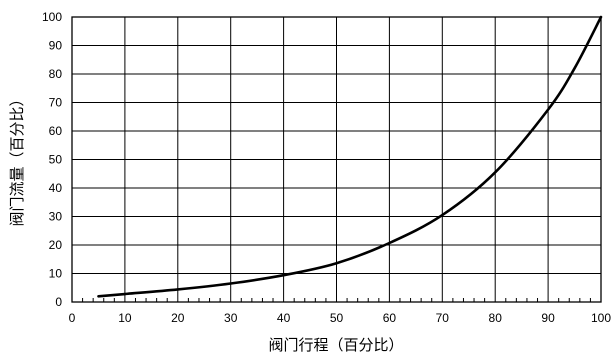  I want to click on y-tick-label: 60, so click(56, 131).